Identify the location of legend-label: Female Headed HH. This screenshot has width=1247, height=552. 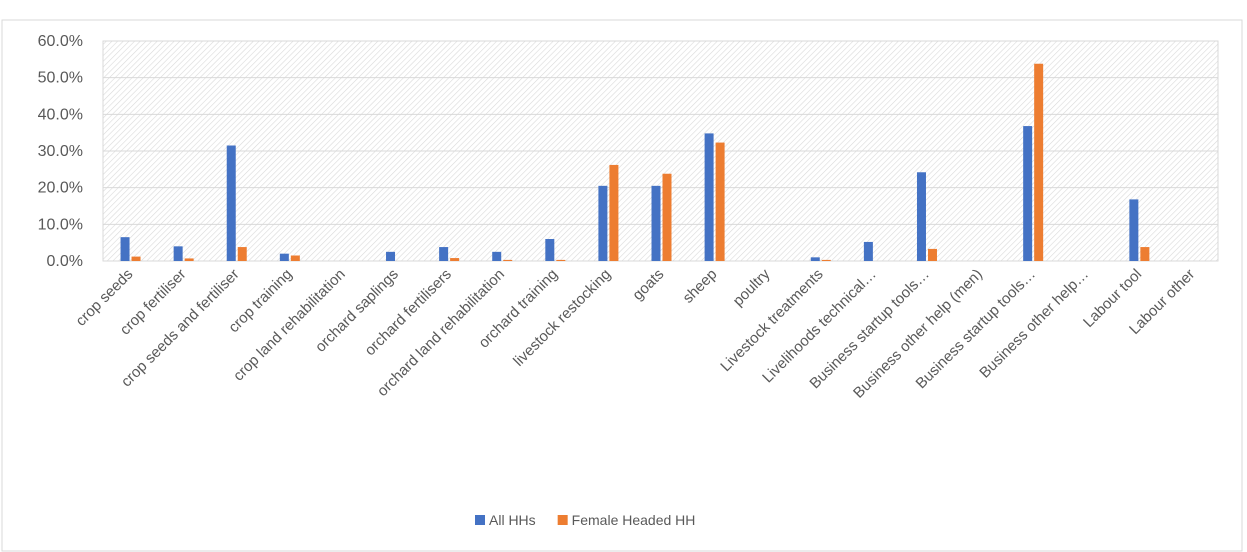
(634, 520).